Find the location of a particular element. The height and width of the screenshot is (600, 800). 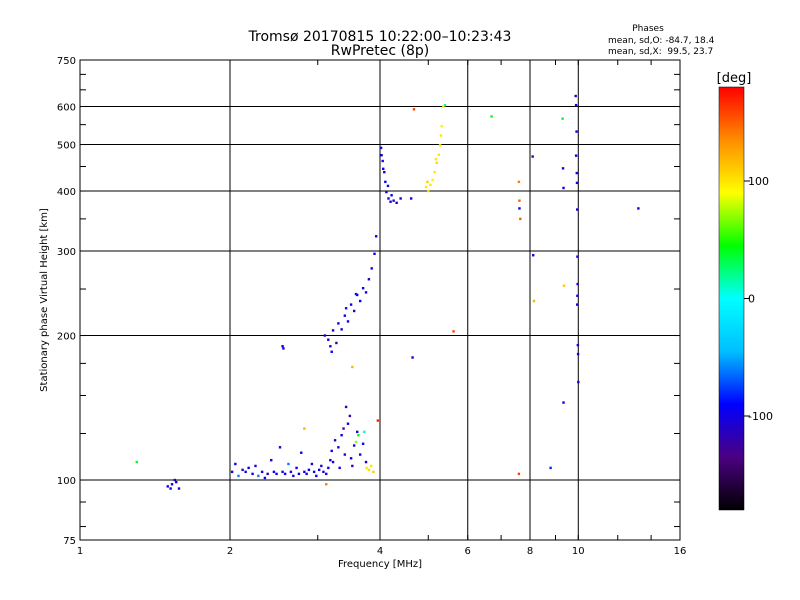

y-tick-label: 200 is located at coordinates (66, 337).